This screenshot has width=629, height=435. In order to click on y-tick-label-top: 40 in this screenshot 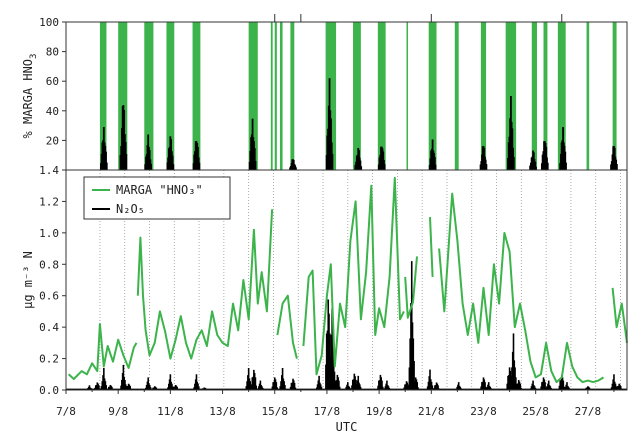, I will do `click(52, 111)`.